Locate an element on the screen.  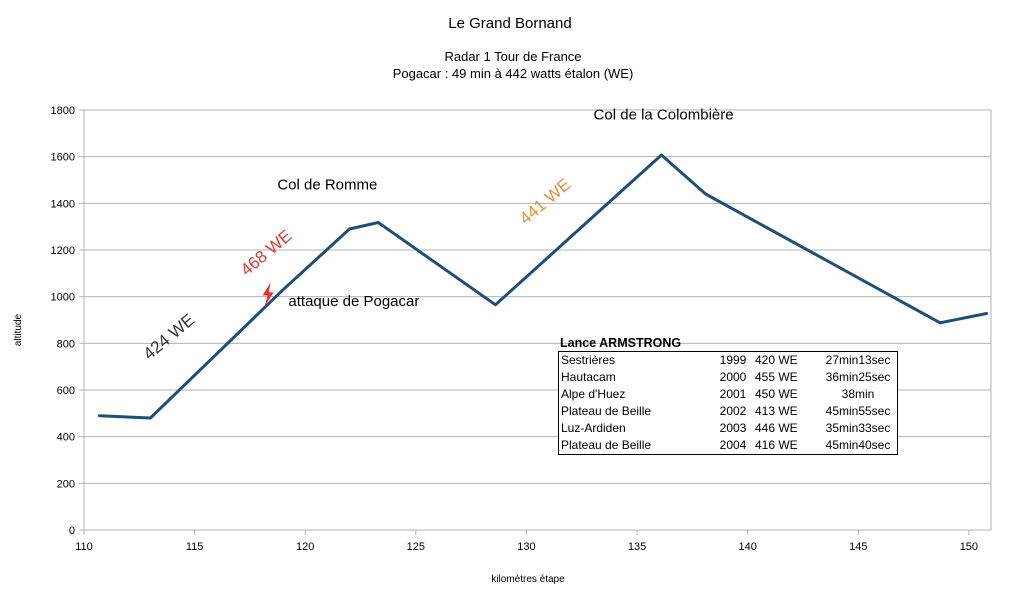
climb-watts: 450 WE is located at coordinates (776, 394).